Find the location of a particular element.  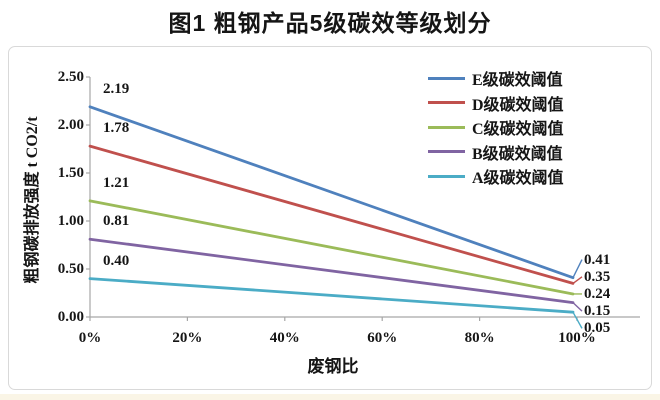

scan-edge is located at coordinates (330, 397).